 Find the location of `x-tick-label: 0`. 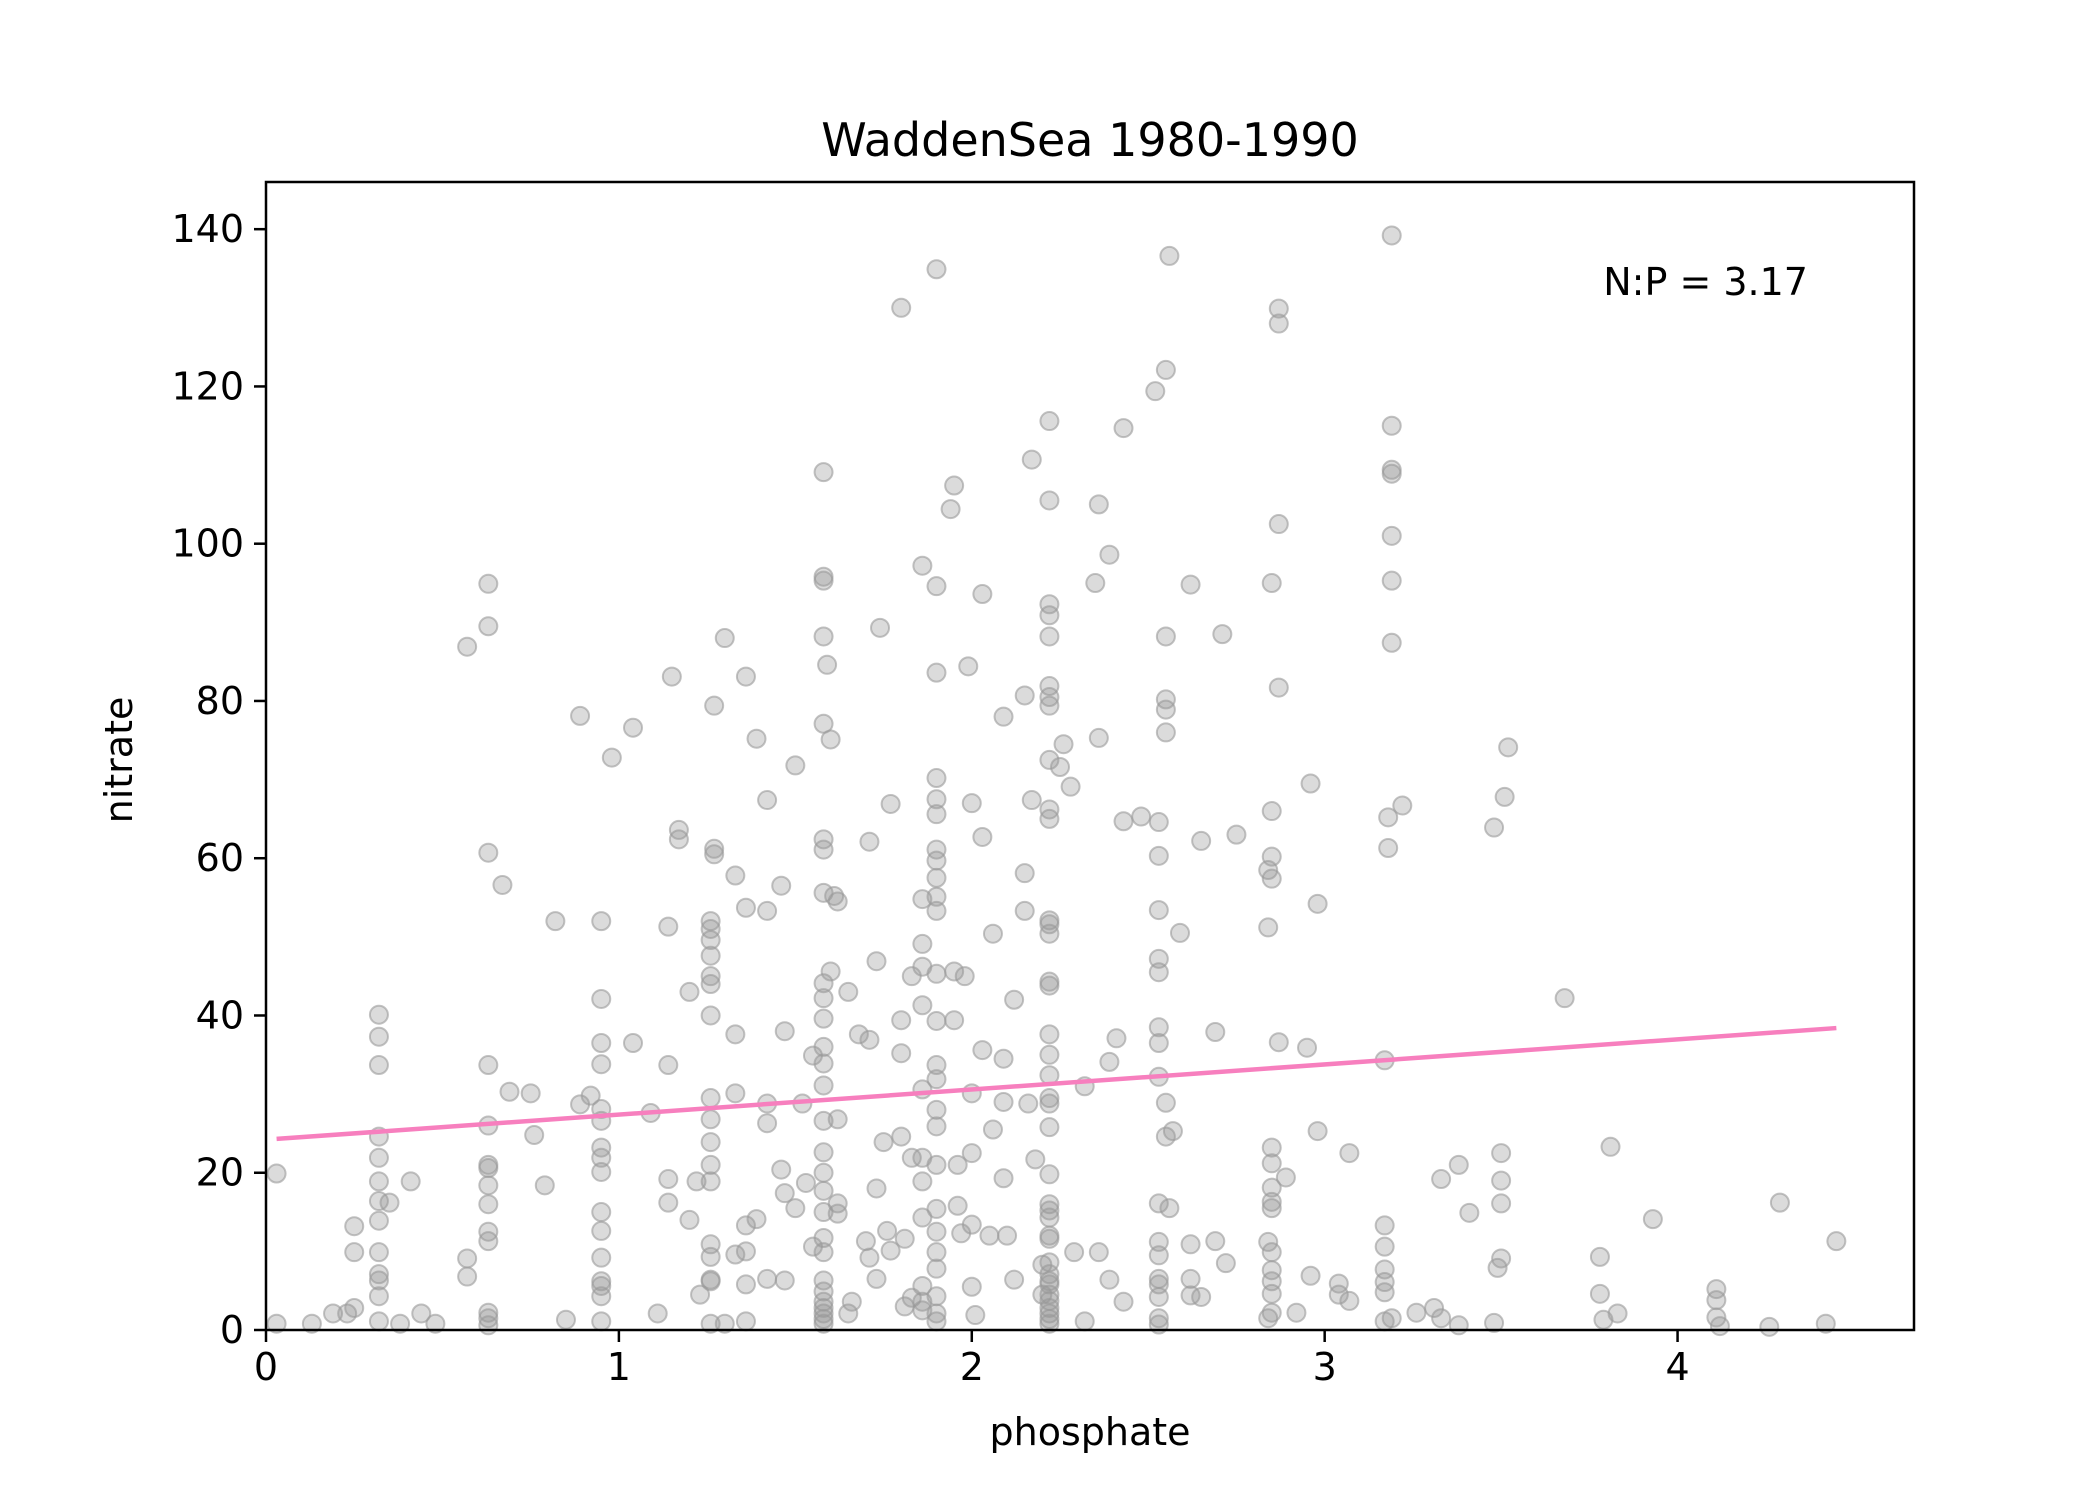

x-tick-label: 0 is located at coordinates (266, 1367).